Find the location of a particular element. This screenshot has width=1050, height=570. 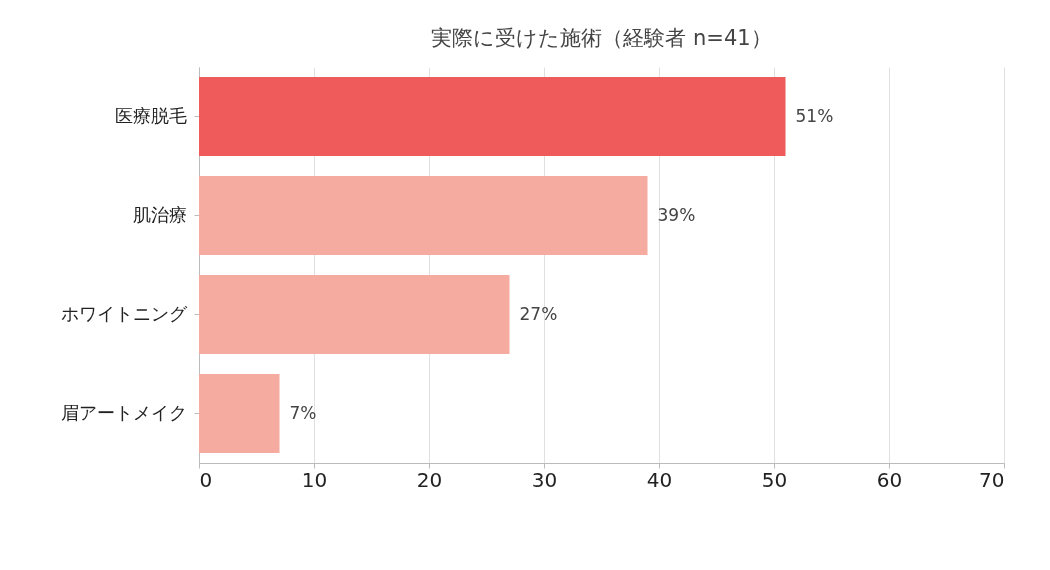

x-tick-label: 0 is located at coordinates (206, 479).